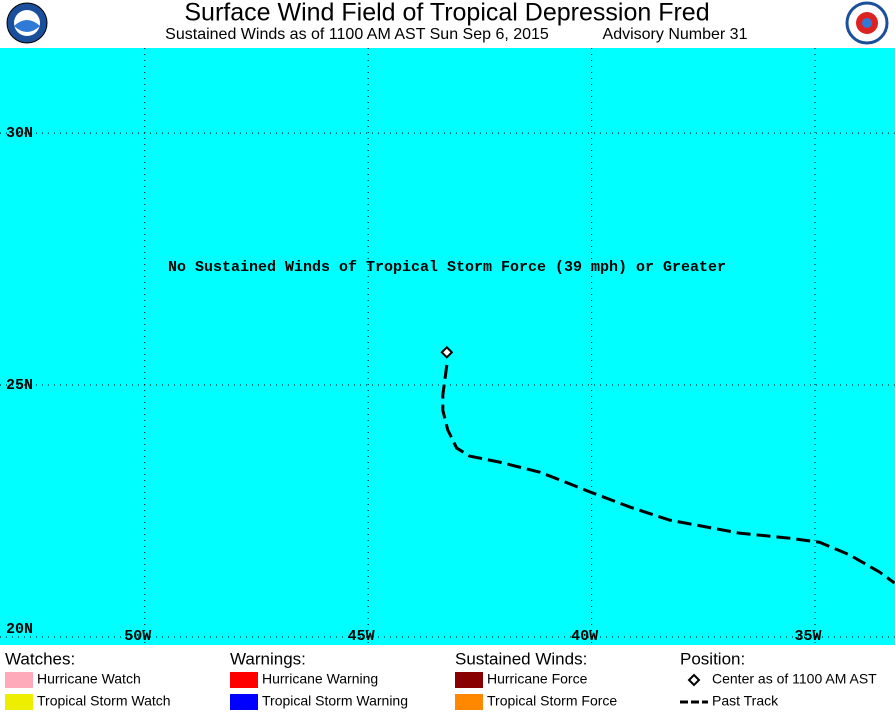 Image resolution: width=895 pixels, height=716 pixels. Describe the element at coordinates (40, 658) in the screenshot. I see `legend-heading: Watches:` at that location.